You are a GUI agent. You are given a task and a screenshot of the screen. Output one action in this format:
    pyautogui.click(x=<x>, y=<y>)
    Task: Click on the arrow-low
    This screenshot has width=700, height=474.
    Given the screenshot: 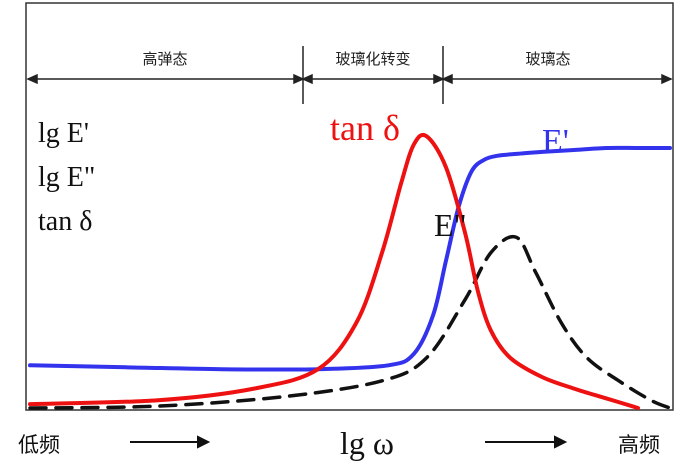 What is the action you would take?
    pyautogui.click(x=170, y=442)
    